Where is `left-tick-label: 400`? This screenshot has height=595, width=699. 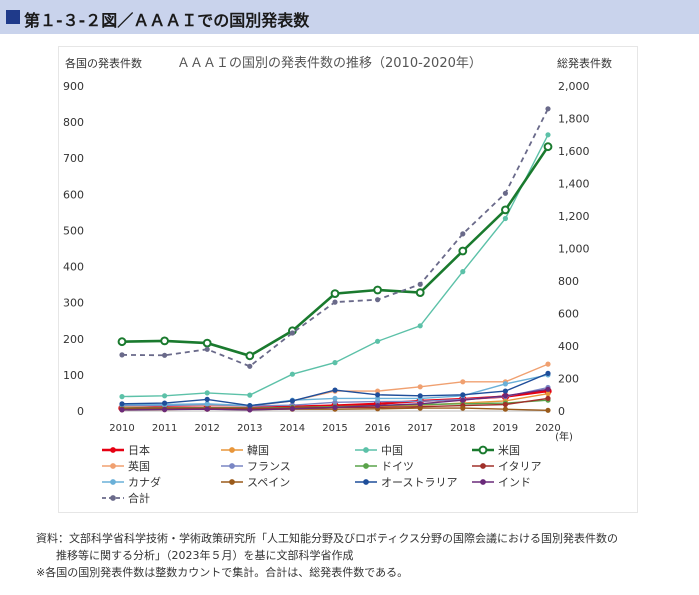
left-tick-label: 400 is located at coordinates (73, 267).